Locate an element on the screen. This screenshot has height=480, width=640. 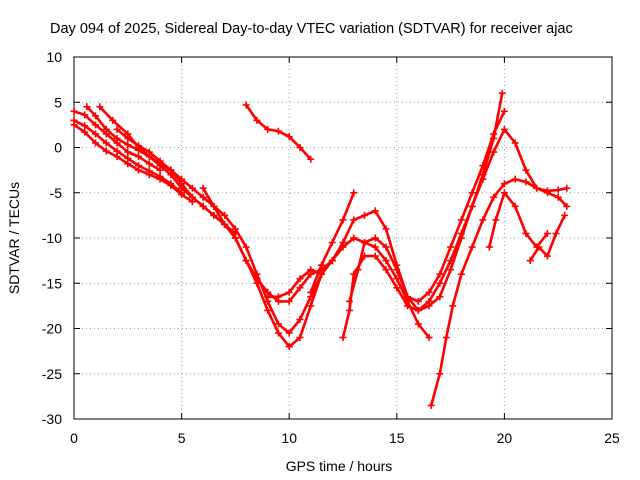
y-tick-label: 0 is located at coordinates (58, 148).